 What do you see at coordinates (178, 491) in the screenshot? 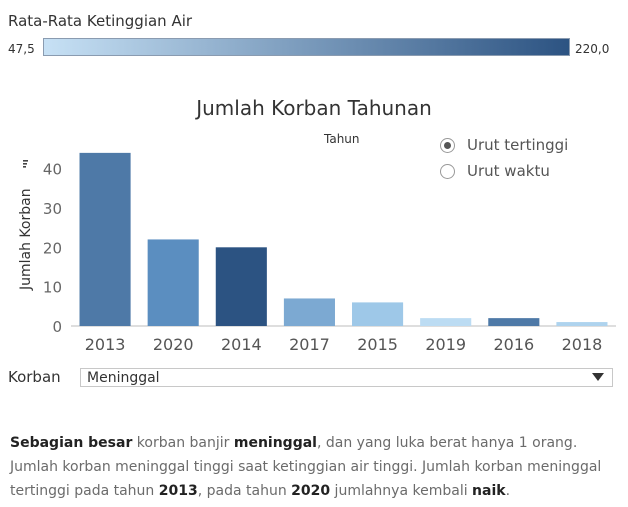
I see `narrative-emph: 2013` at bounding box center [178, 491].